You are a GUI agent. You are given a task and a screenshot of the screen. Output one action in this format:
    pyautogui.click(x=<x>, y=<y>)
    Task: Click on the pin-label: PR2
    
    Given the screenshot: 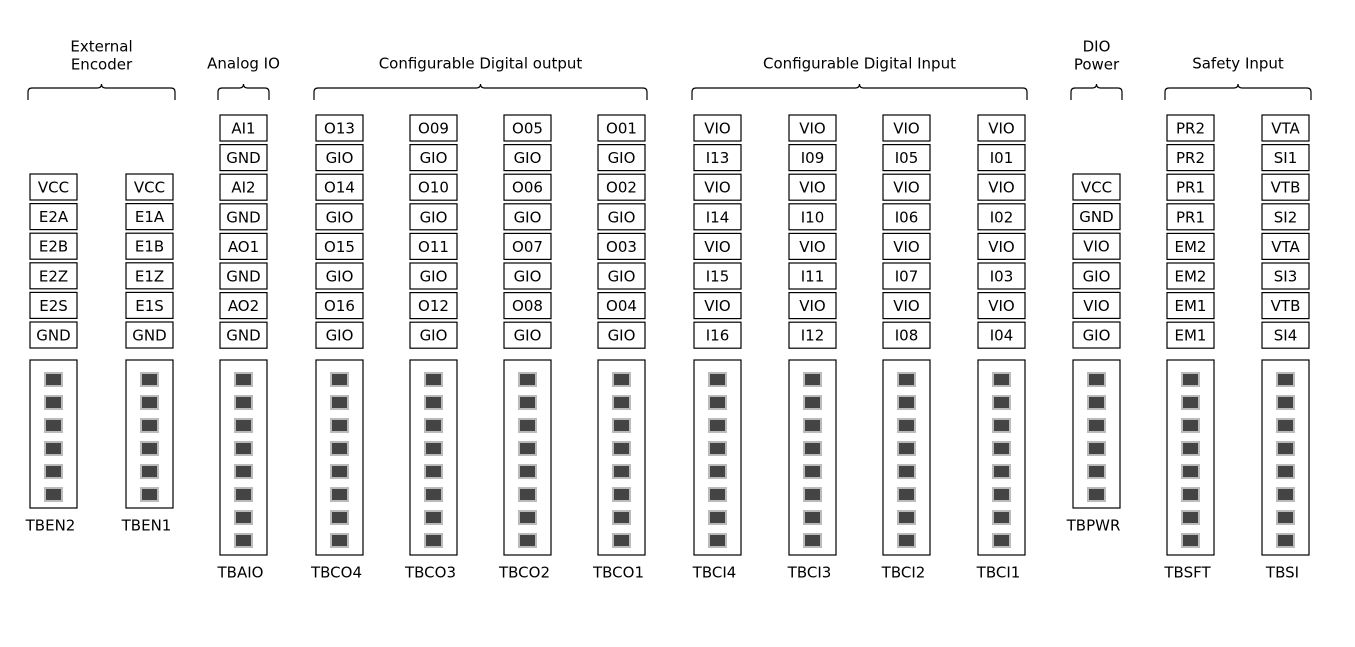 What is the action you would take?
    pyautogui.click(x=1190, y=129)
    